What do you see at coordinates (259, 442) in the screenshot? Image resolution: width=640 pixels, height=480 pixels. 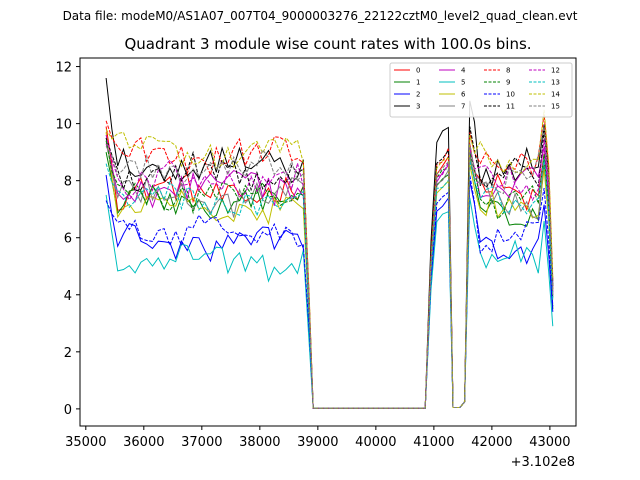 I see `x-tick-label: 38000` at bounding box center [259, 442].